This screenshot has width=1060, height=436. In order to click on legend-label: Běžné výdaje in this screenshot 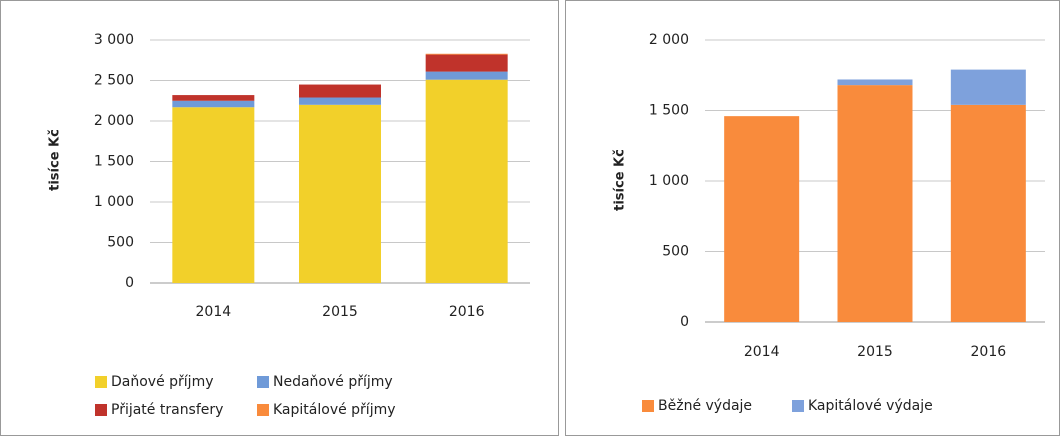, I will do `click(705, 406)`.